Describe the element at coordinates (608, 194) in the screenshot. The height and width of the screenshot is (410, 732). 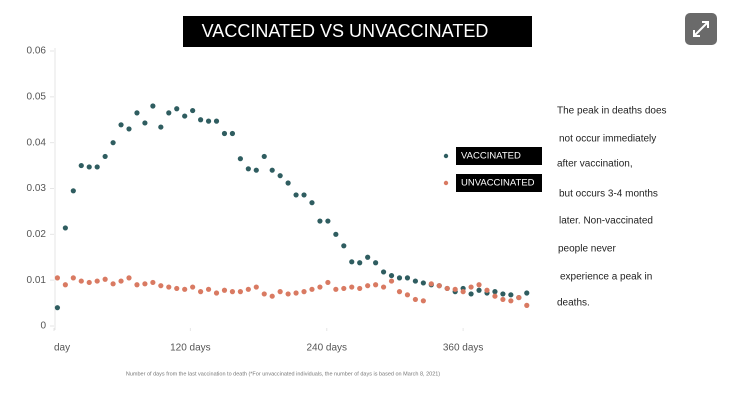
I see `annotation-line: but occurs 3-4 months` at that location.